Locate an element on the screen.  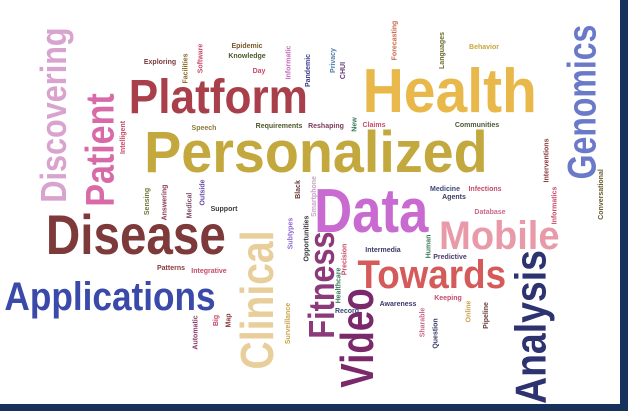
word-new: New is located at coordinates (355, 124).